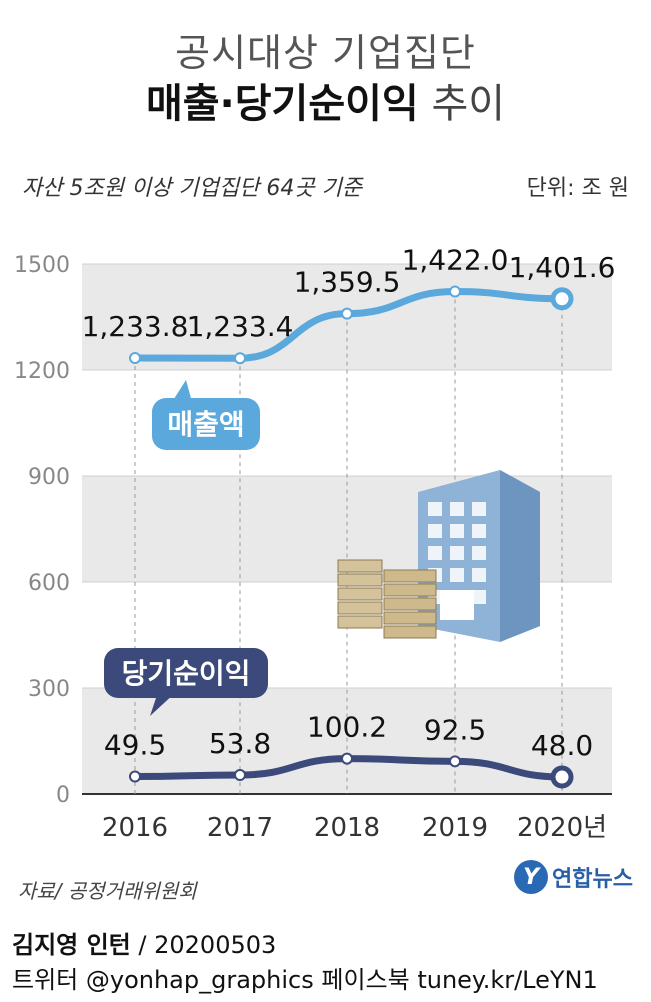 Image resolution: width=651 pixels, height=1002 pixels. What do you see at coordinates (49, 689) in the screenshot?
I see `y-tick-label: 300` at bounding box center [49, 689].